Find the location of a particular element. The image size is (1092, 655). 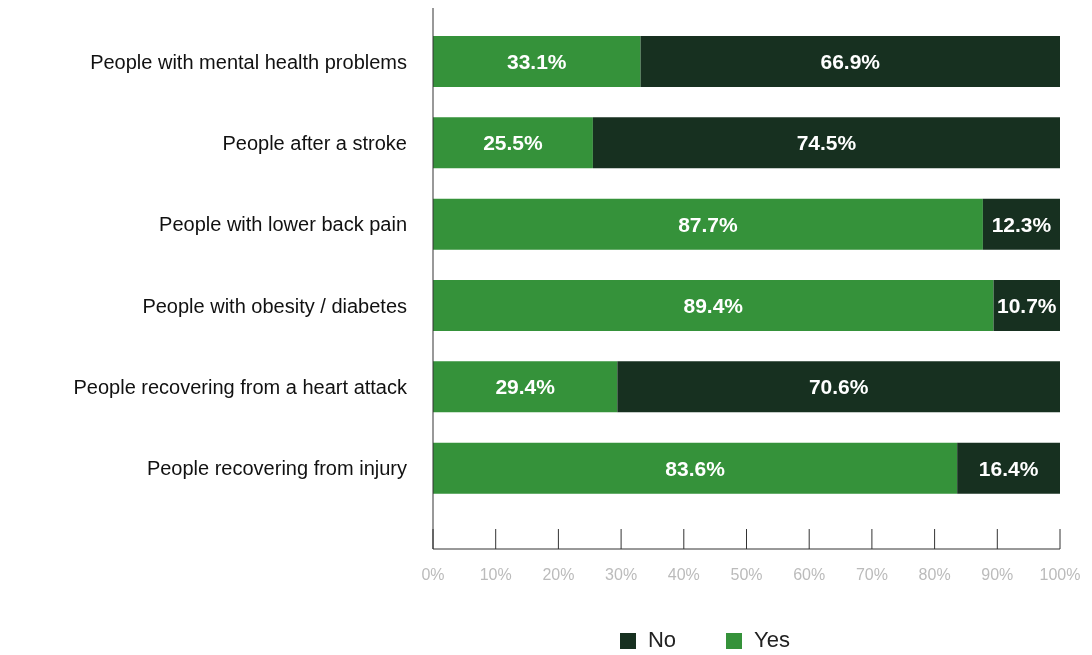

x-tick-label: 40% is located at coordinates (683, 574).